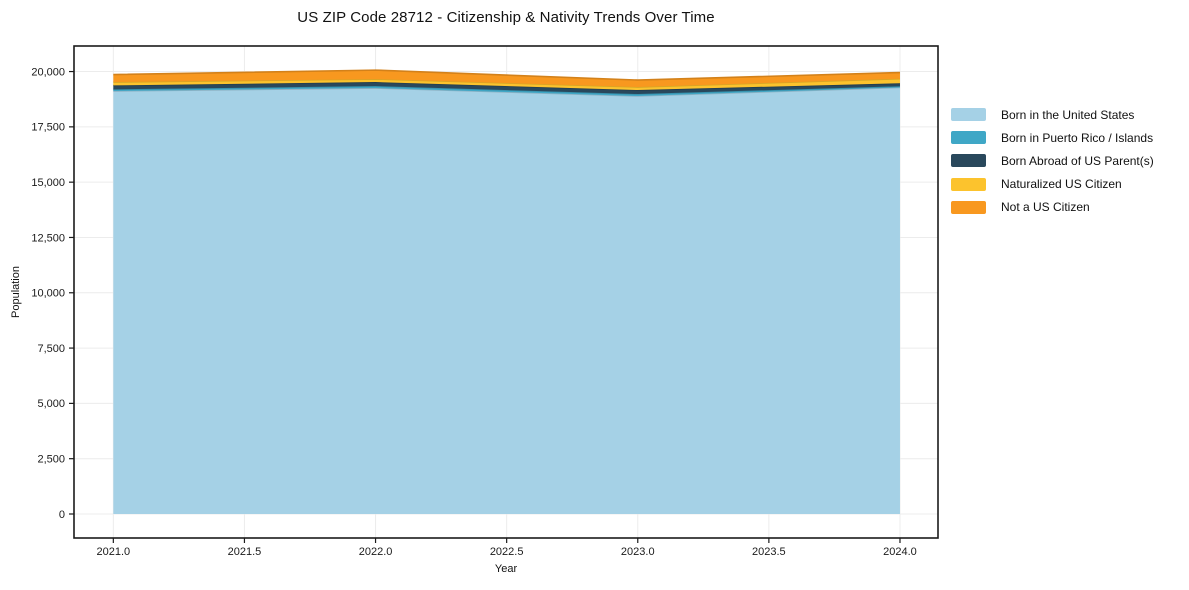 The width and height of the screenshot is (1189, 590). Describe the element at coordinates (48, 183) in the screenshot. I see `y-tick-label: 15,000` at that location.